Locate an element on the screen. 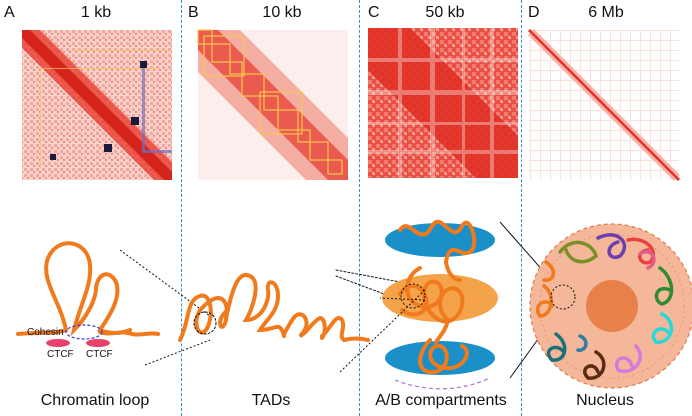  compartments-diagram is located at coordinates (451, 304).